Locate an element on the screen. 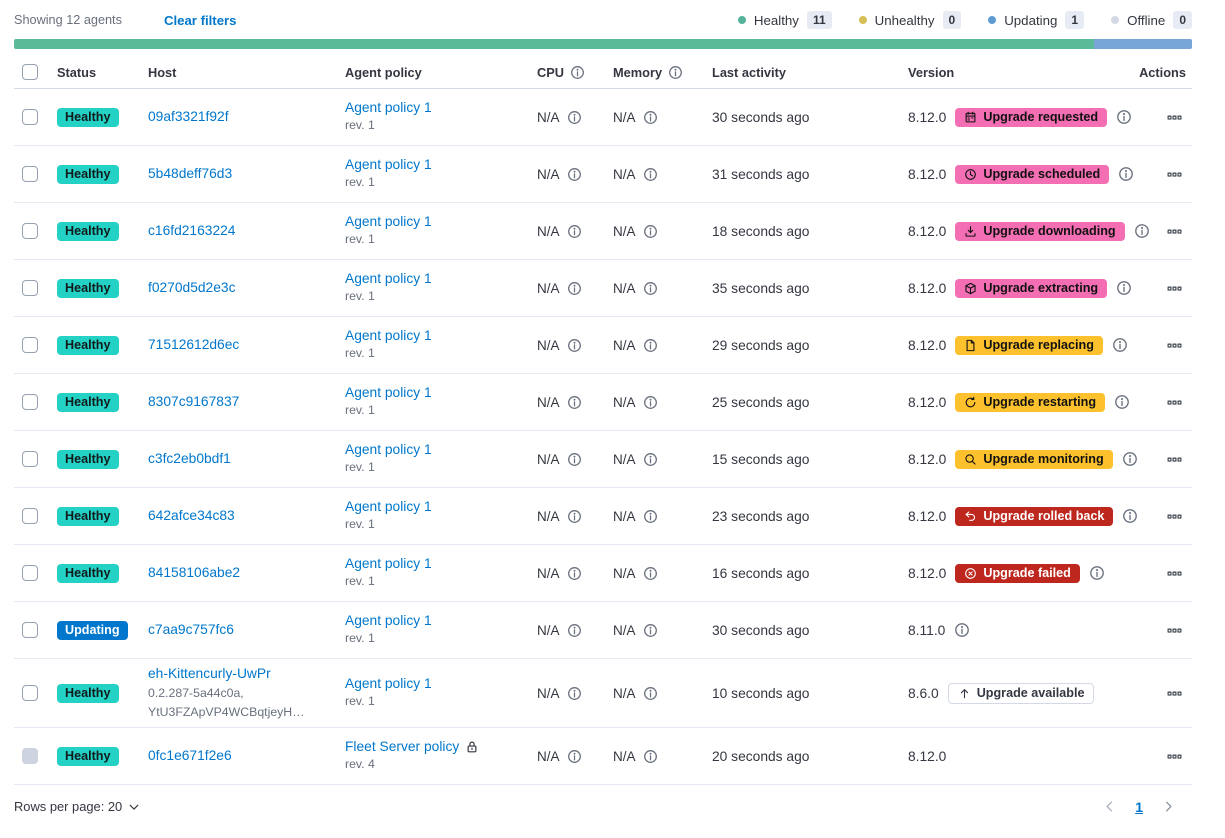  status-badge: Healthy is located at coordinates (88, 459).